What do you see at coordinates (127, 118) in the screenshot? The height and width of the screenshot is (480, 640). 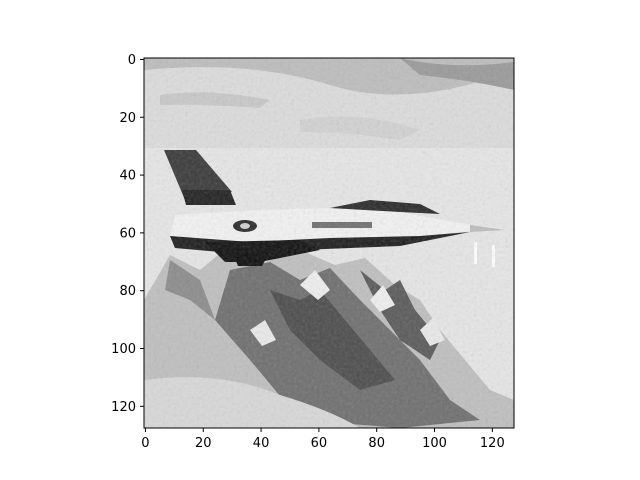 I see `y-tick-label: 20` at bounding box center [127, 118].